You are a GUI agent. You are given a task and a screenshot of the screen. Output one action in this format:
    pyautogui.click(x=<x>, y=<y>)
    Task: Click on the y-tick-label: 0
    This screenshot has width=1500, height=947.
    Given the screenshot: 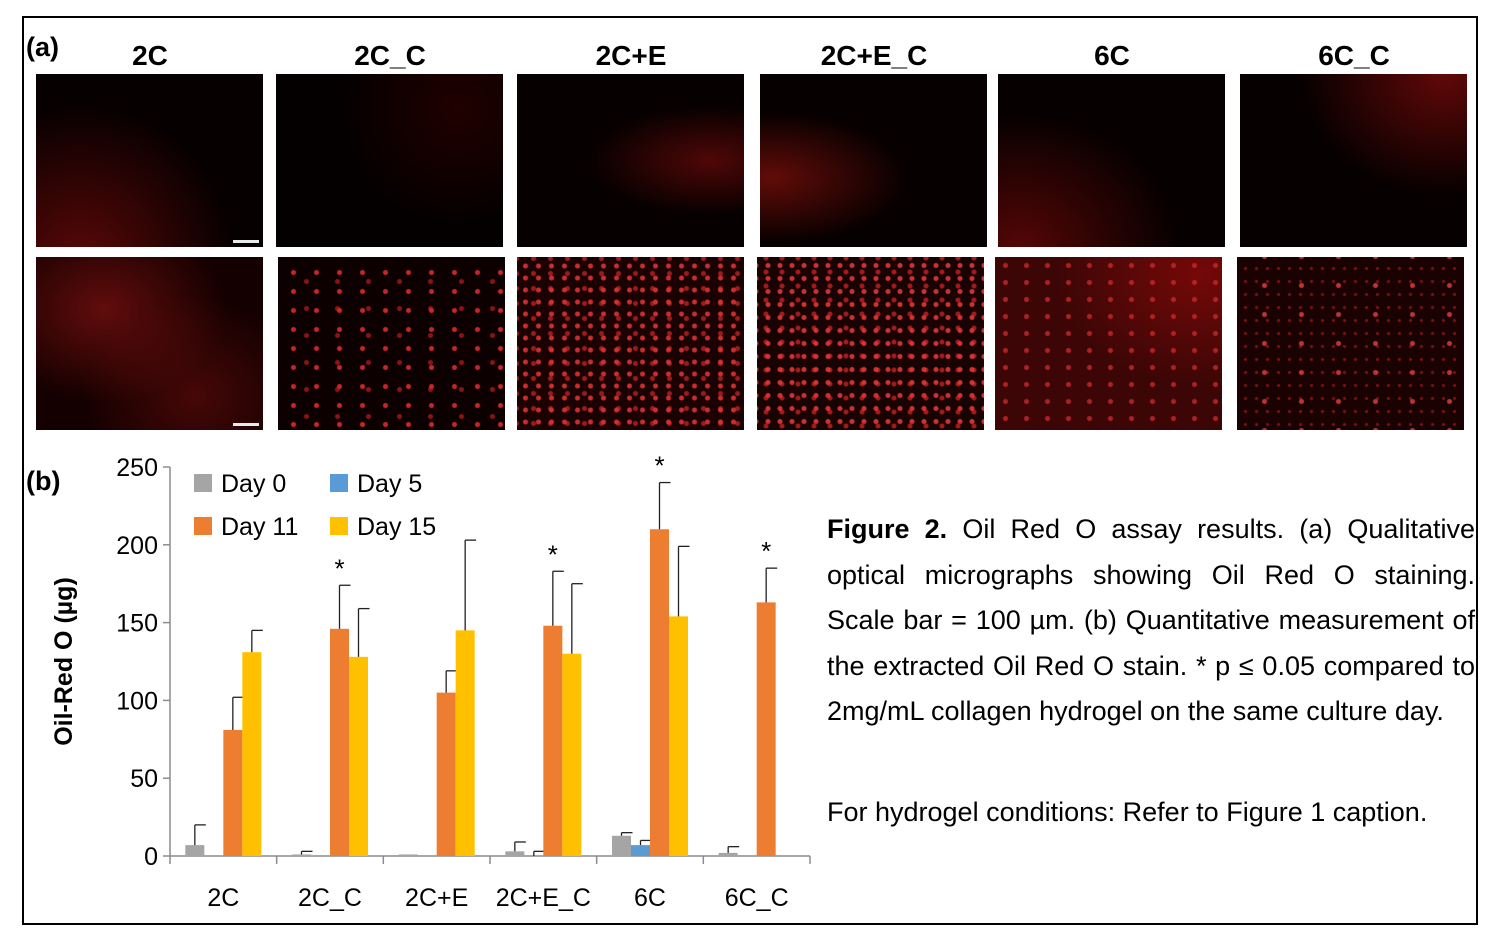 What is the action you would take?
    pyautogui.click(x=151, y=857)
    